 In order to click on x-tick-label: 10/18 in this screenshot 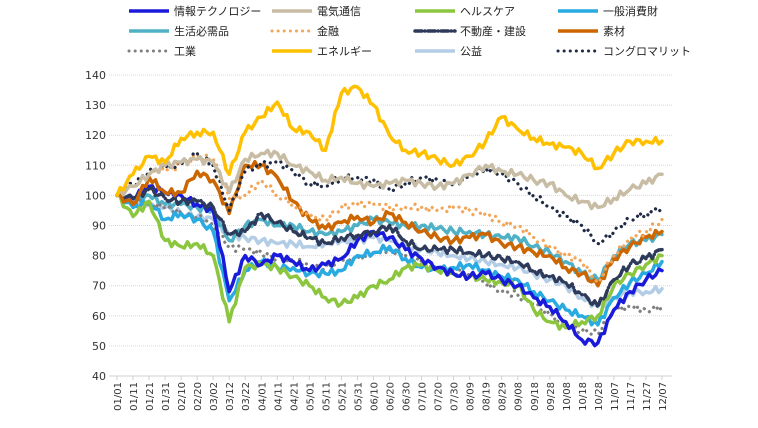, I will do `click(583, 396)`.